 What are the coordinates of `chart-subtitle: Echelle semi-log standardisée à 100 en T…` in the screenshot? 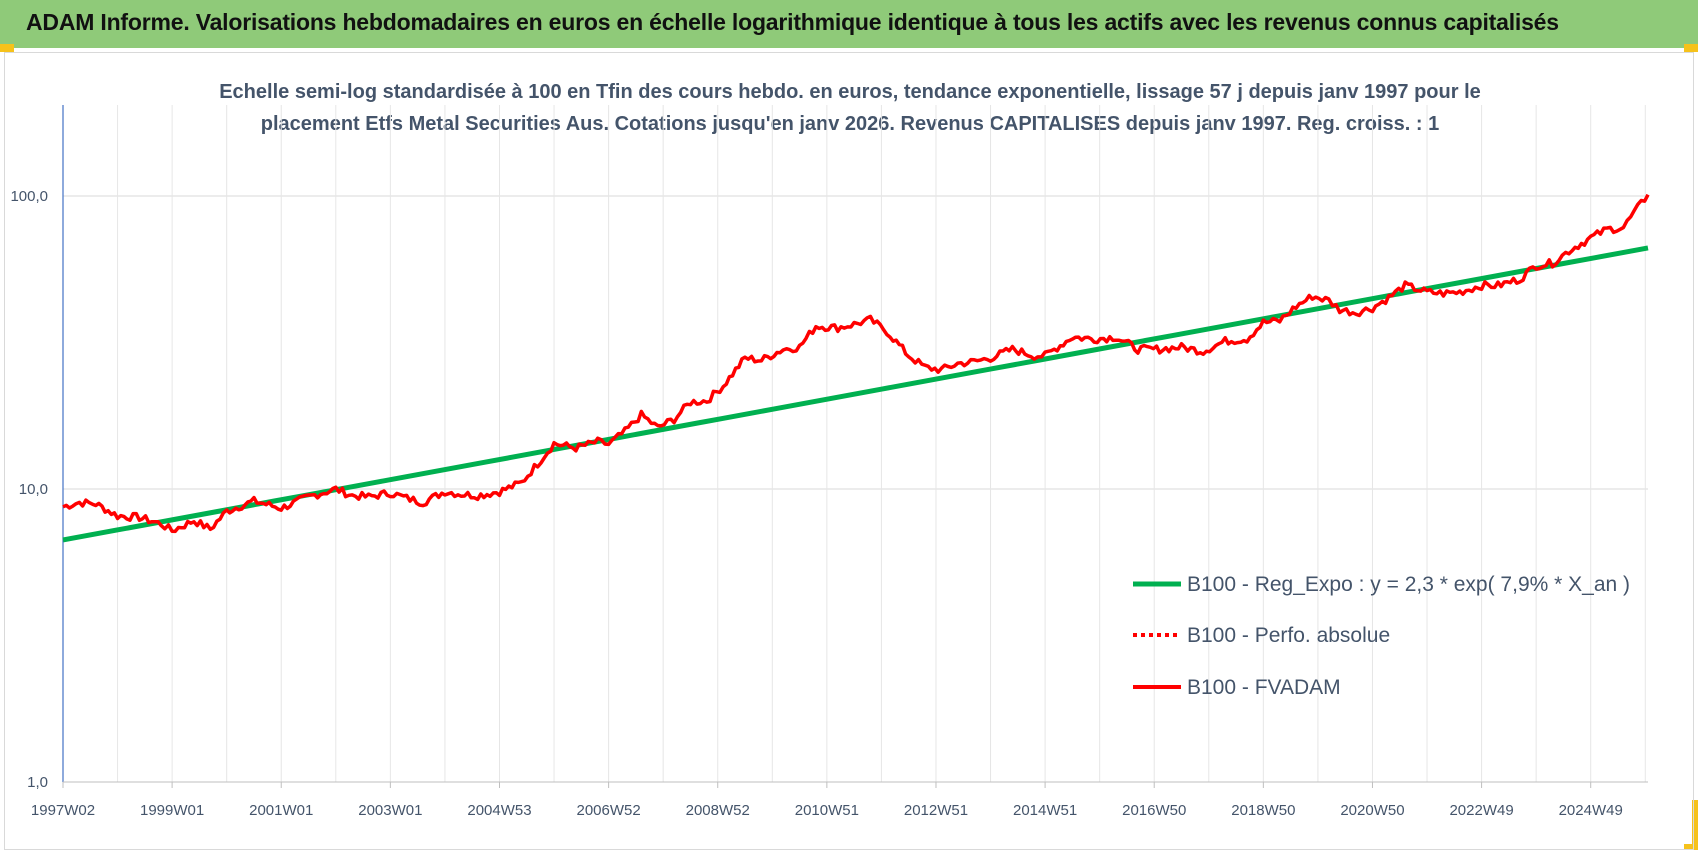 It's located at (850, 108).